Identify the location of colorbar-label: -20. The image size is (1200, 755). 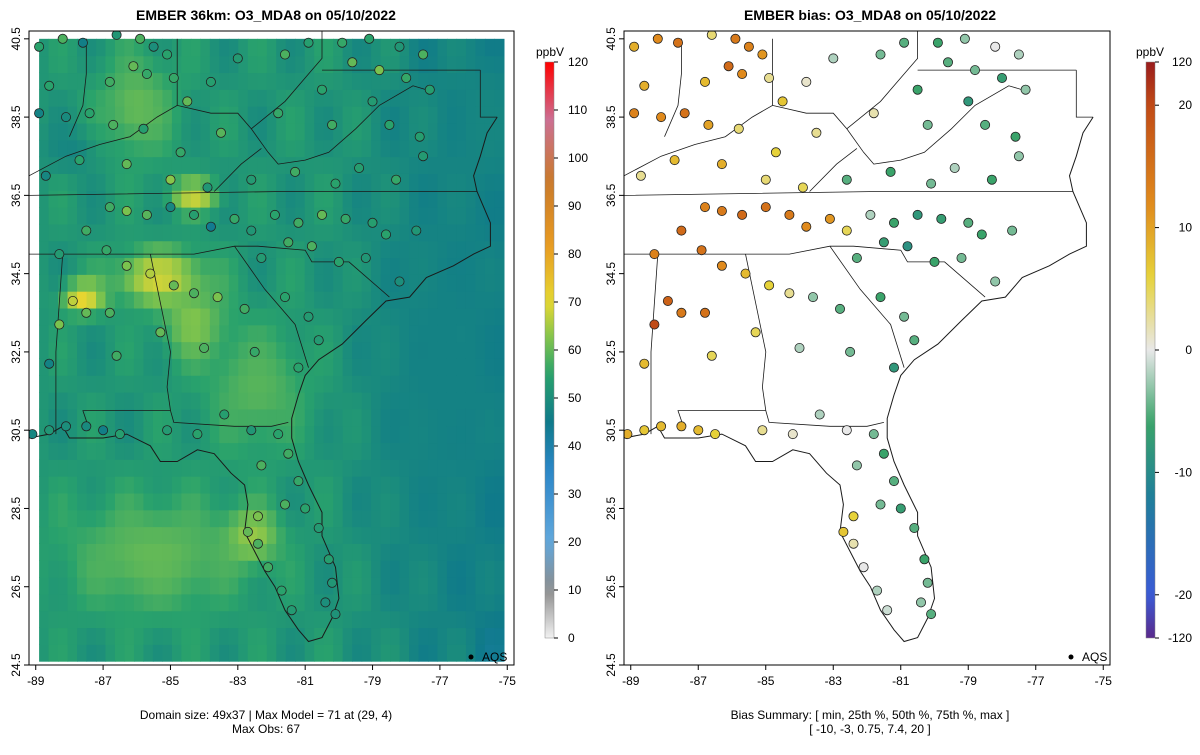
(1184, 595).